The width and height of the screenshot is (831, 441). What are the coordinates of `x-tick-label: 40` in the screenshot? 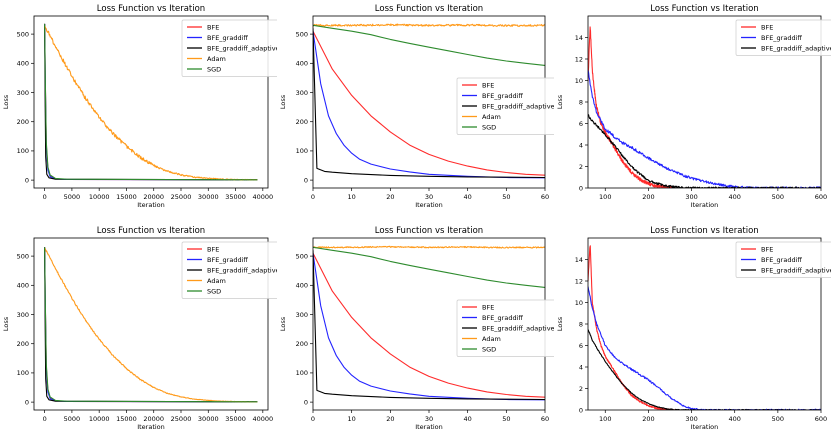 It's located at (468, 419).